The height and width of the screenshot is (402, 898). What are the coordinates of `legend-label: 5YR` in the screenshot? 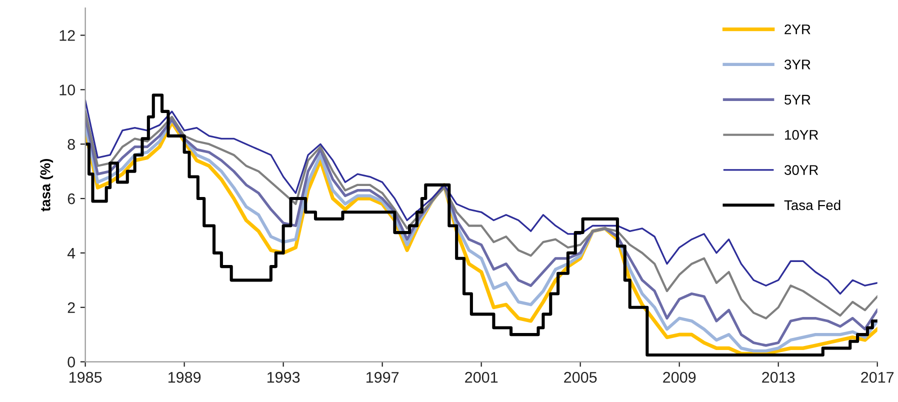 It's located at (797, 99).